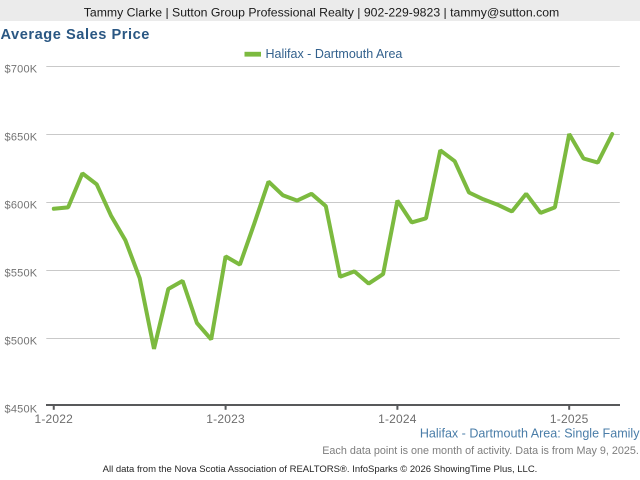 The image size is (640, 480). Describe the element at coordinates (53, 419) in the screenshot. I see `svg-text: 1-2022` at that location.